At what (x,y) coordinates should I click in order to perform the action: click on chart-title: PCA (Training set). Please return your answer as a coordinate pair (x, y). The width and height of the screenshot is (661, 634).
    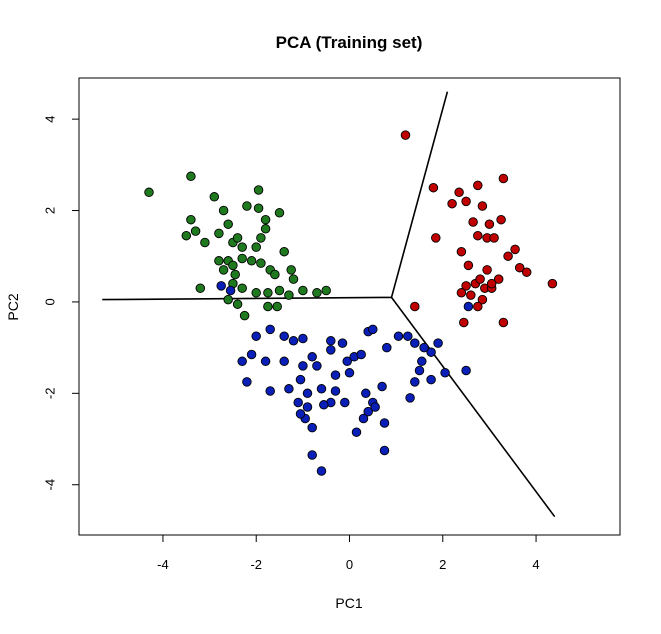
    Looking at the image, I should click on (349, 42).